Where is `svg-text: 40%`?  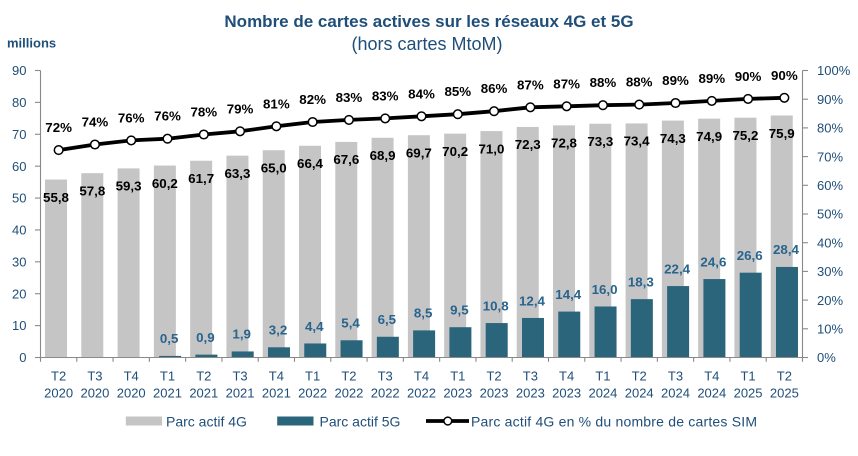 svg-text: 40% is located at coordinates (830, 242).